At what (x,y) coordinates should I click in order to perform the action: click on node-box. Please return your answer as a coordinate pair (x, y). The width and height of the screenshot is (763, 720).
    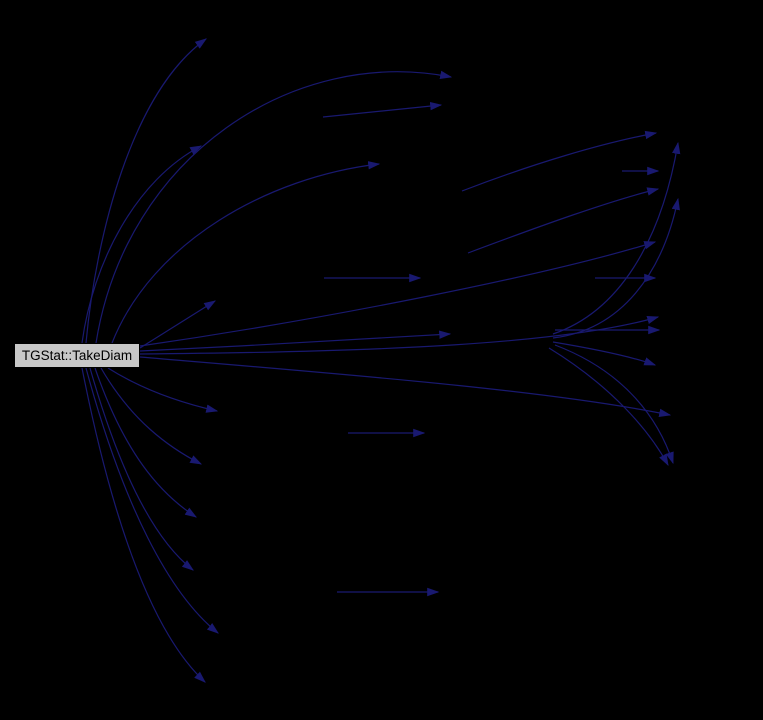
    Looking at the image, I should click on (77, 355).